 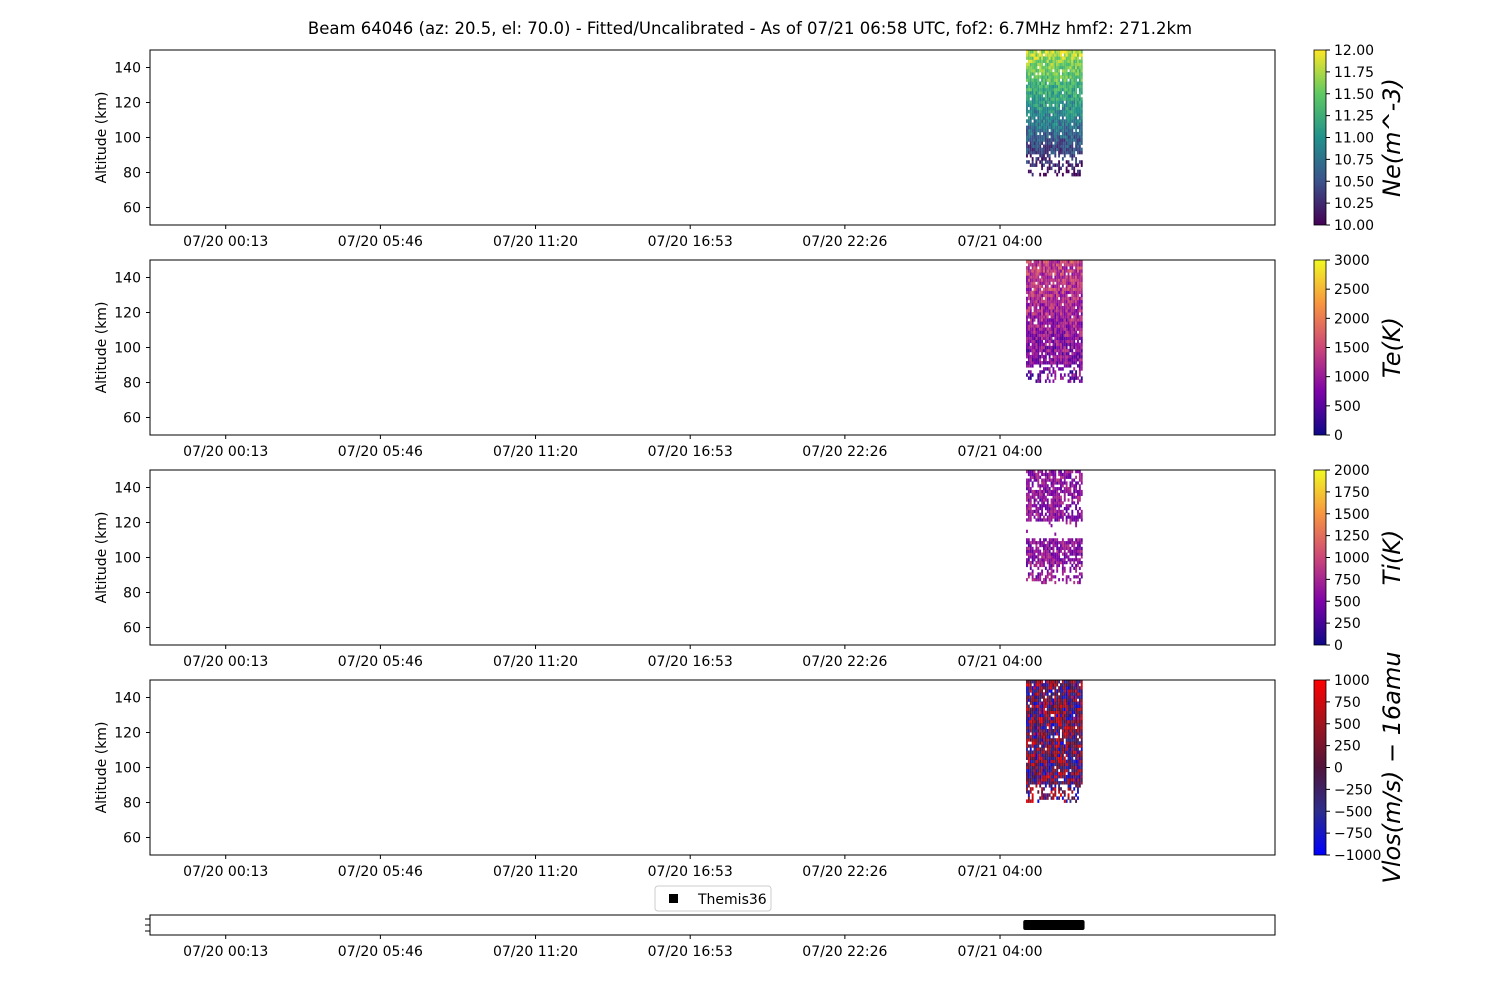 I want to click on colorbar-label: Ti(K), so click(x=1392, y=558).